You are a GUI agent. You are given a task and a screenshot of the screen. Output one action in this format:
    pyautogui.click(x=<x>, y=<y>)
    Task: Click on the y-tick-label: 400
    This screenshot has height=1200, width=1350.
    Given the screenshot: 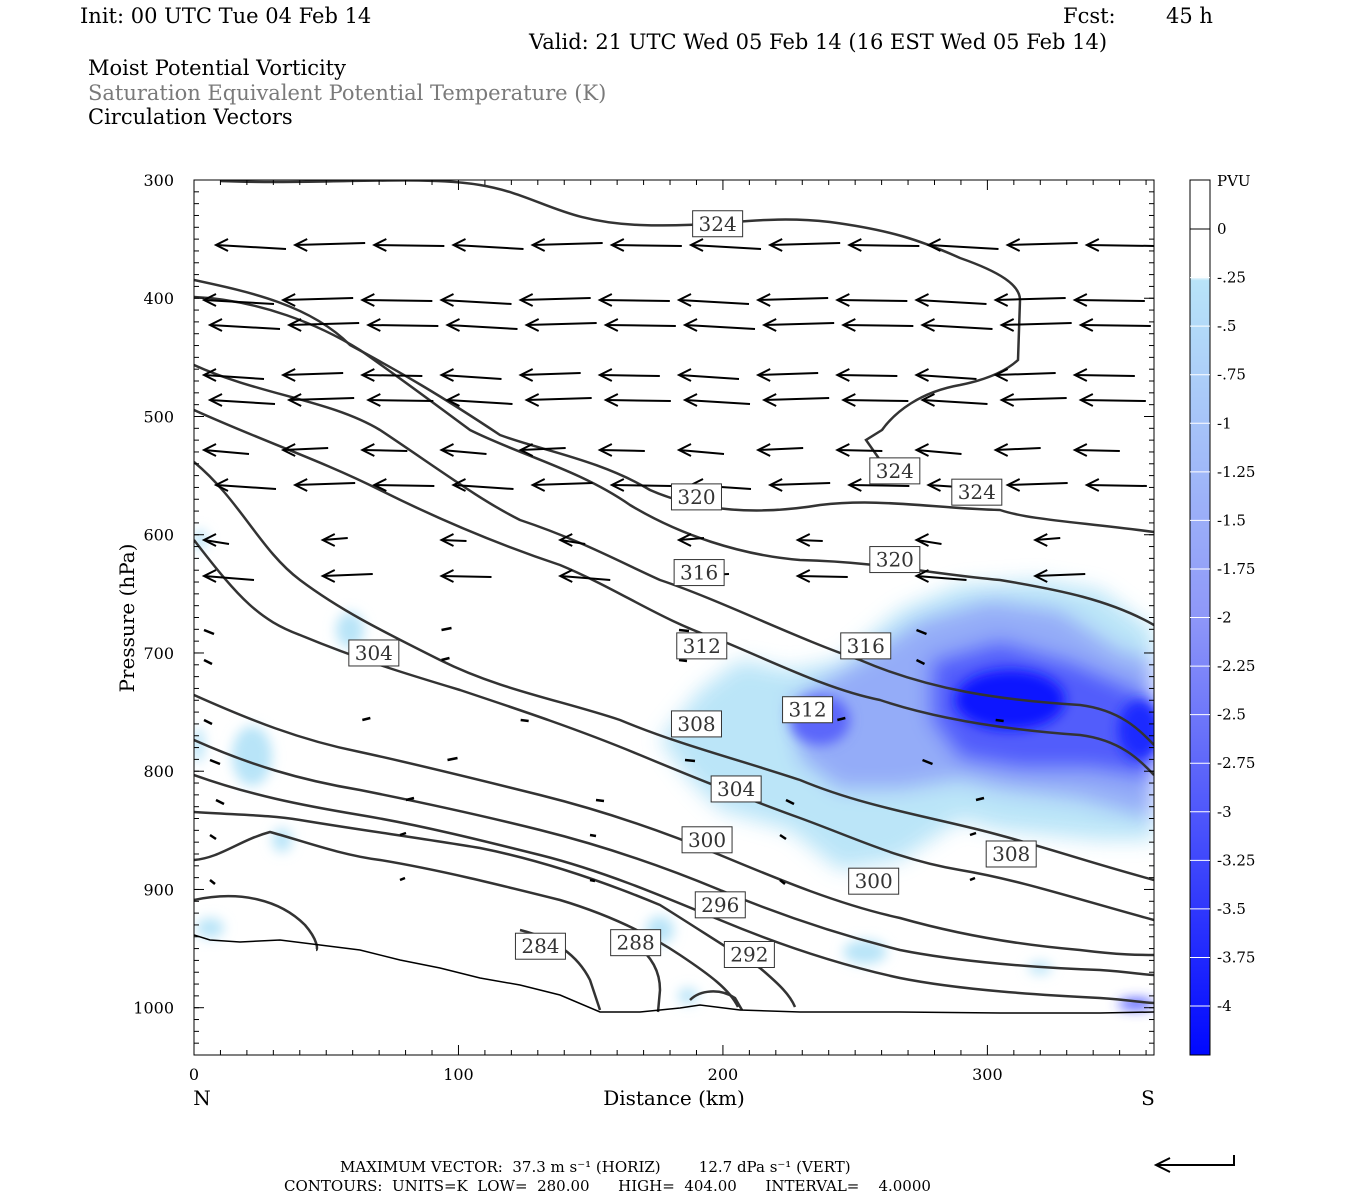 What is the action you would take?
    pyautogui.click(x=158, y=298)
    